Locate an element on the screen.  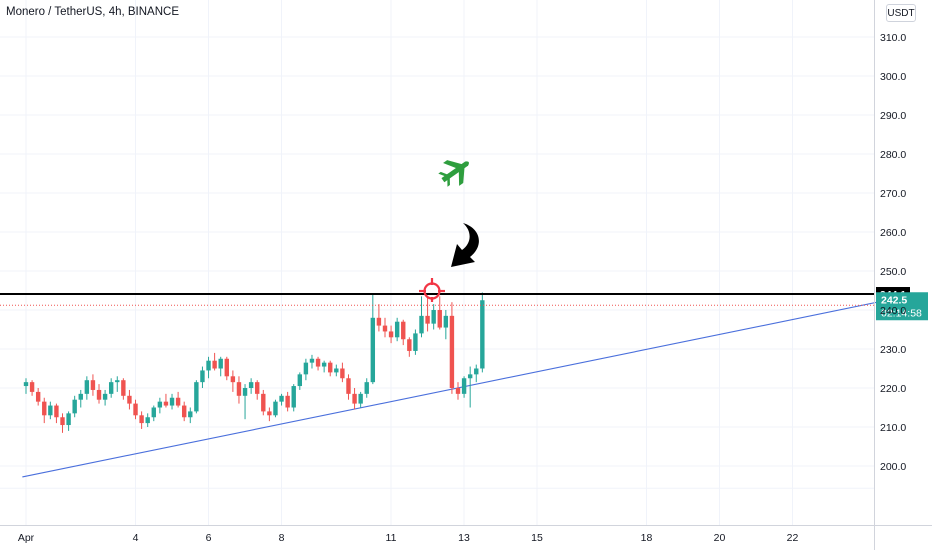
target-ring is located at coordinates (432, 291).